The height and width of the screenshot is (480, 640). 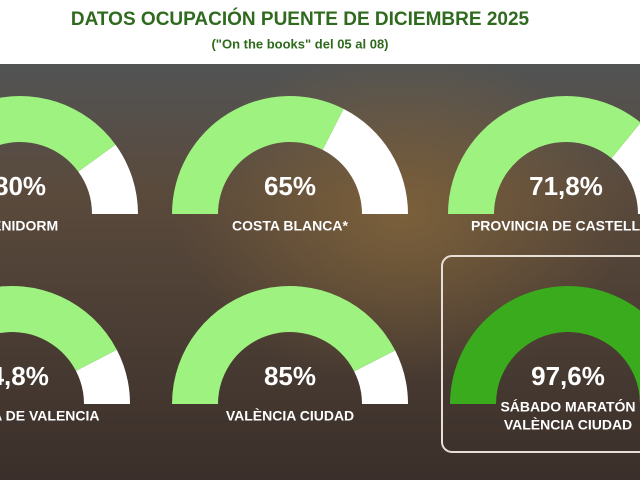 I want to click on category-label: PROVINCIA DE VALENCIA, so click(x=50, y=416).